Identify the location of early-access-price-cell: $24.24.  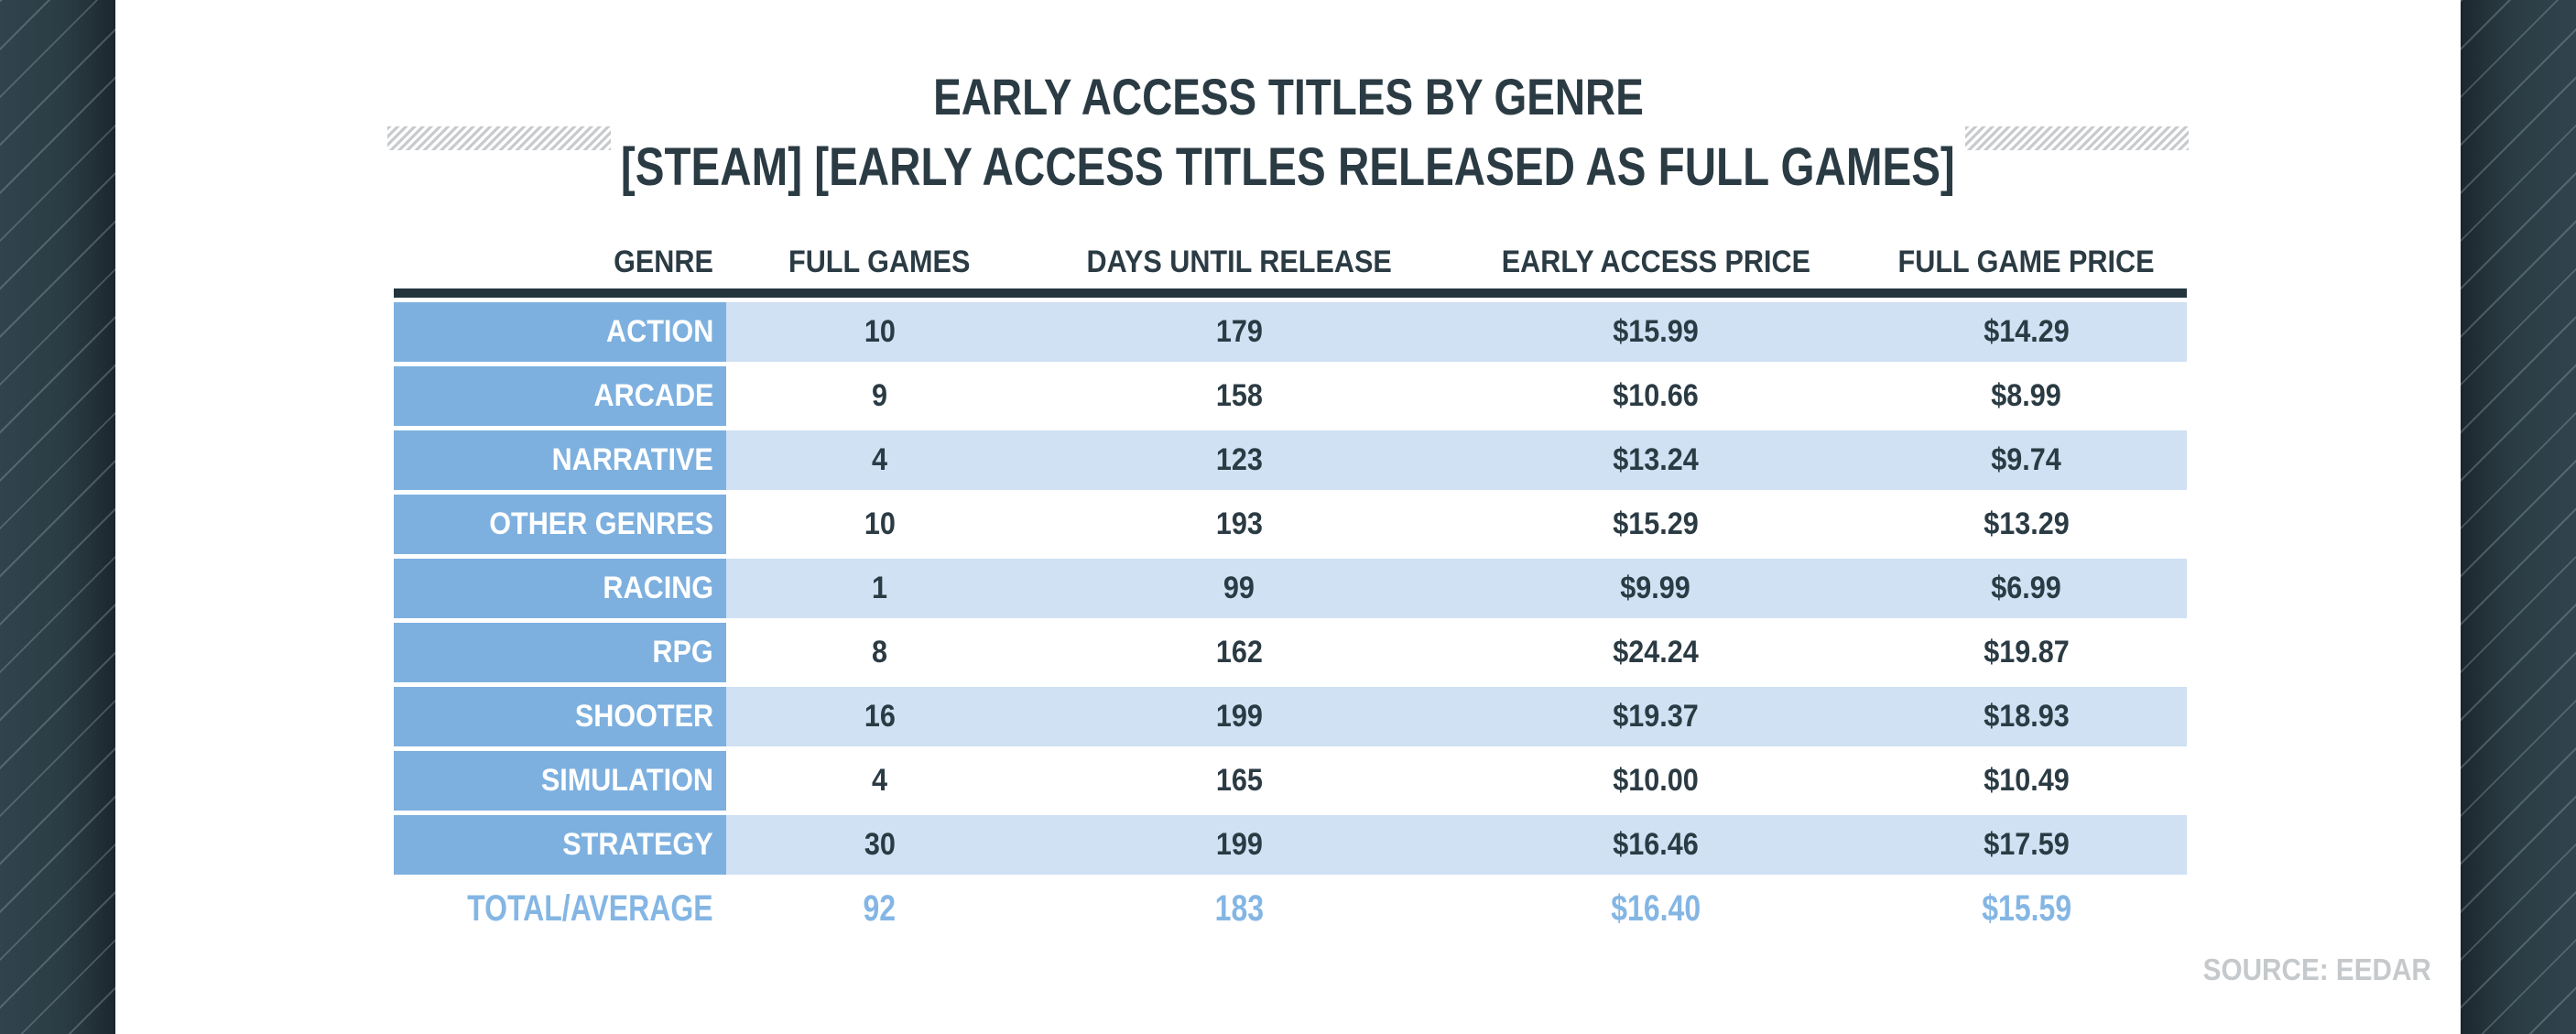
(1656, 652).